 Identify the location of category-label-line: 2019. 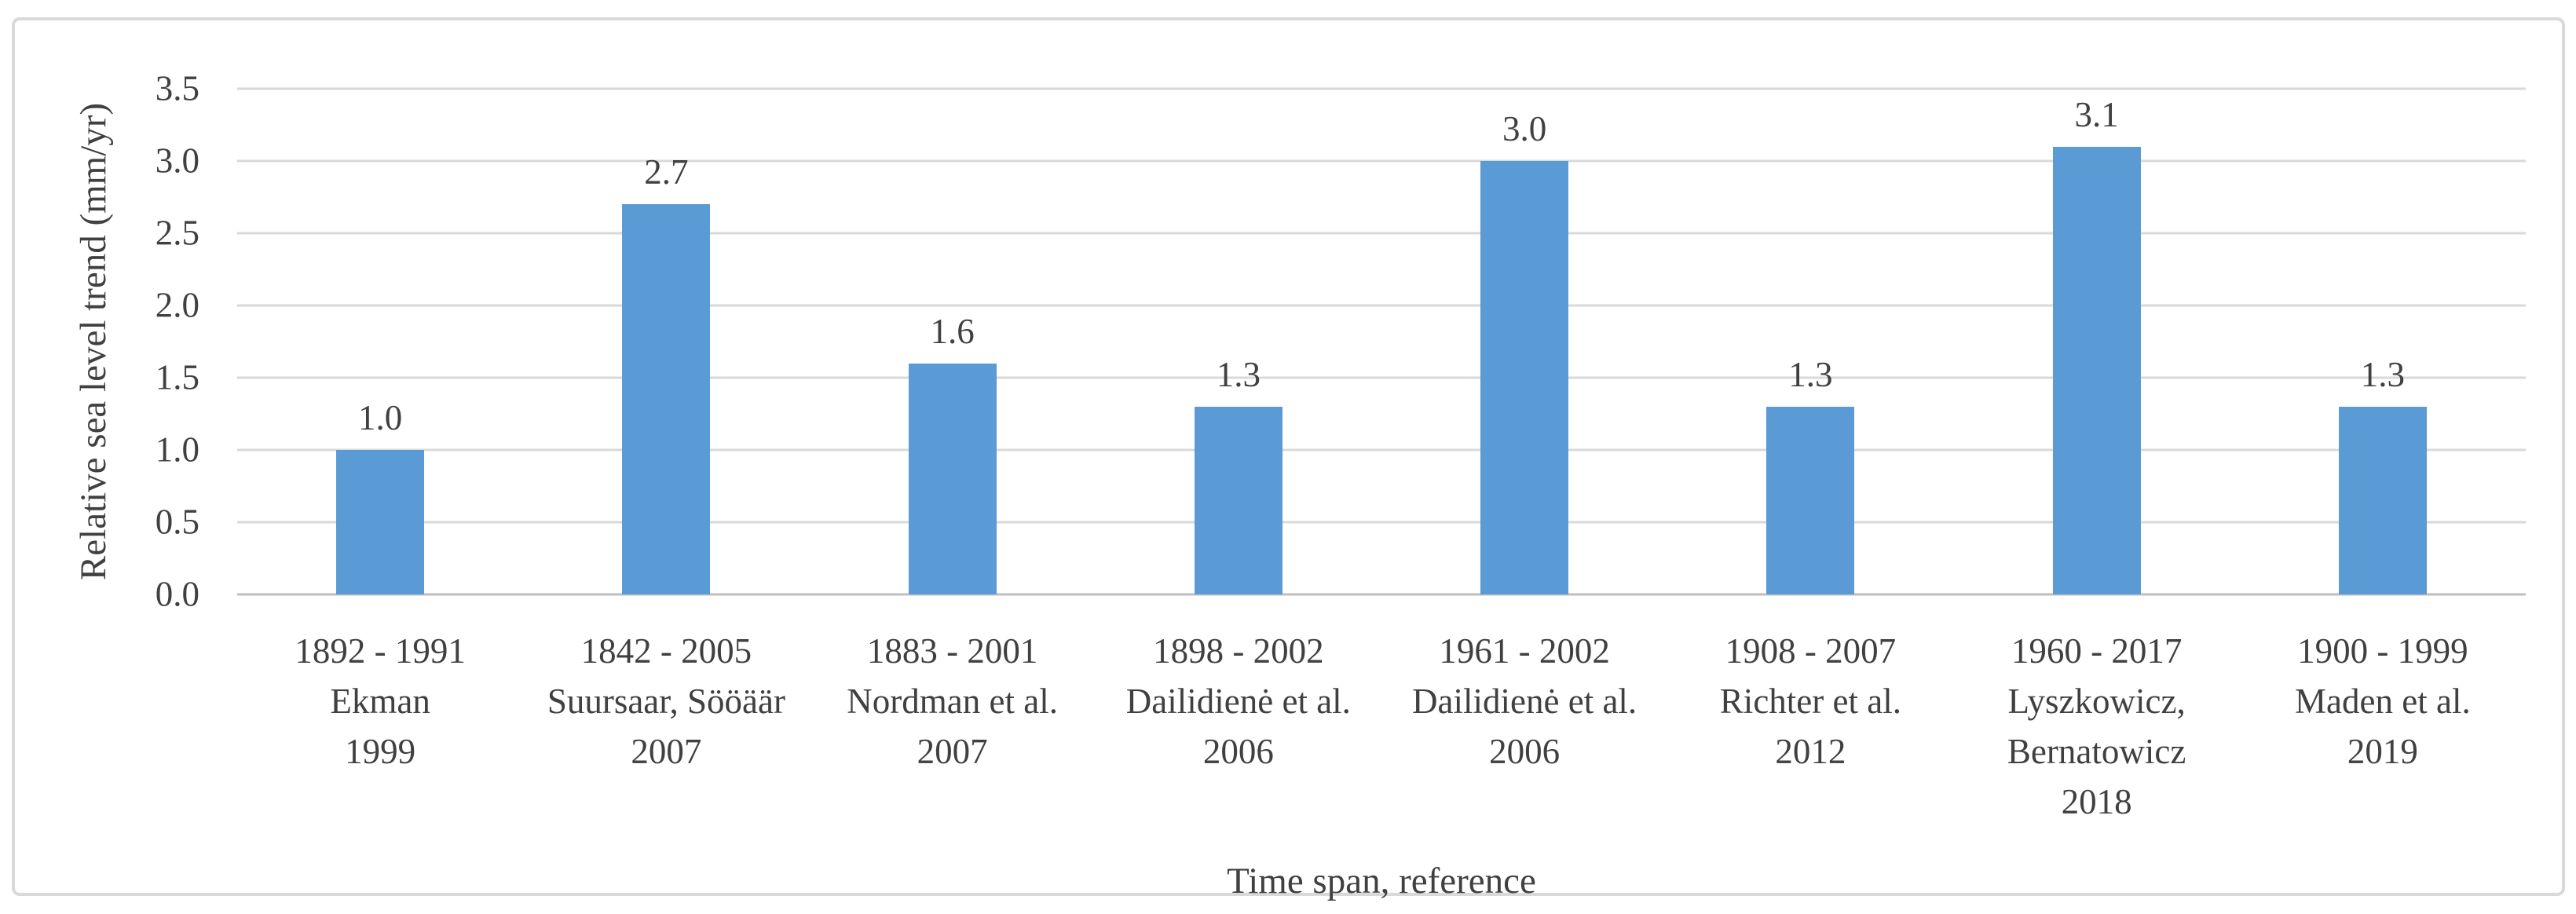
(2383, 751).